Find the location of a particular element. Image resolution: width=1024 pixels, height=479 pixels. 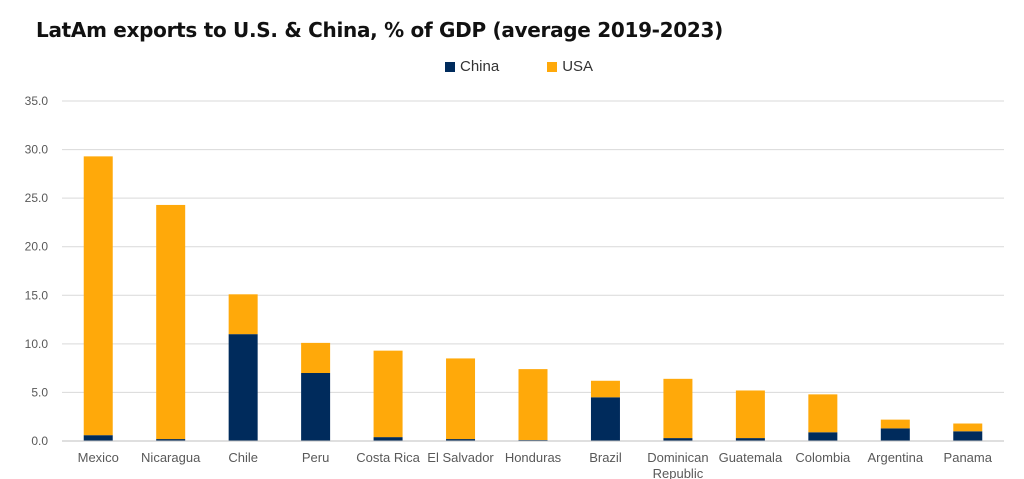

x-tick-label: Chile is located at coordinates (243, 457).